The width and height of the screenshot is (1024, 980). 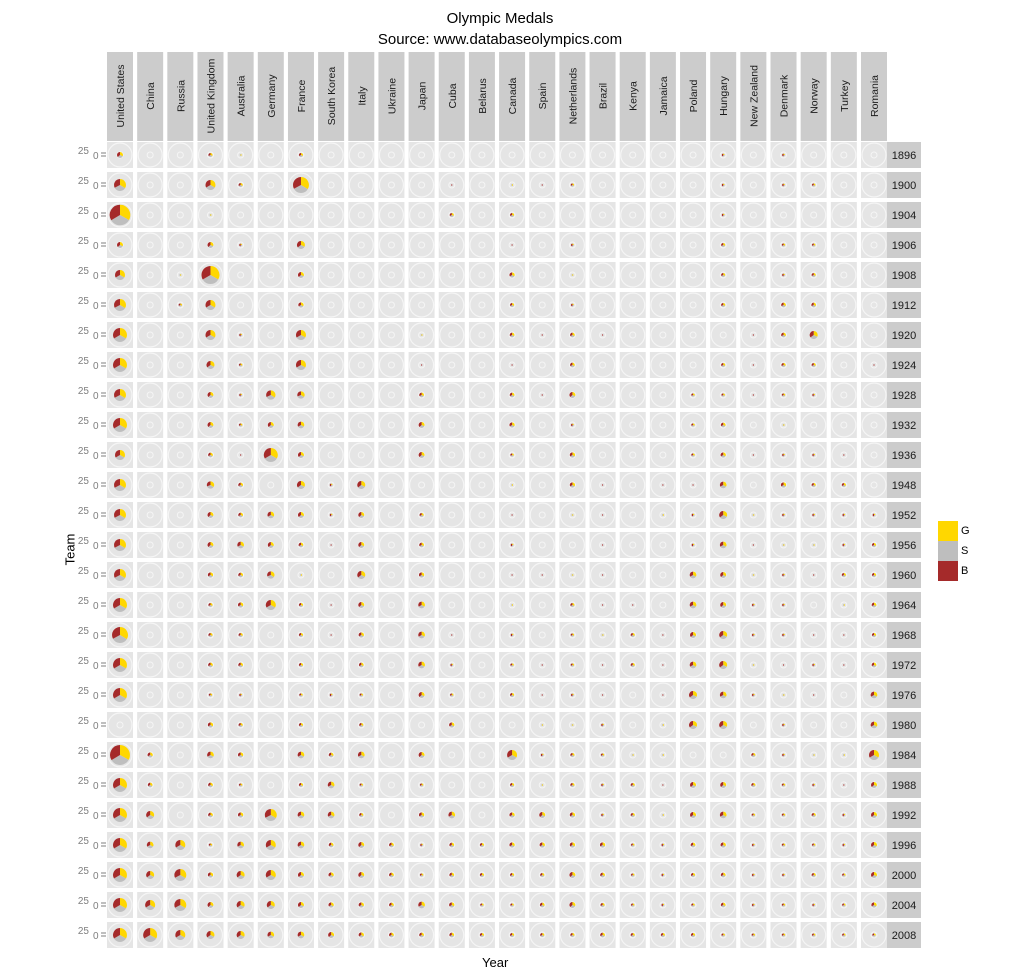 I want to click on pie-norway-2000, so click(x=813, y=875).